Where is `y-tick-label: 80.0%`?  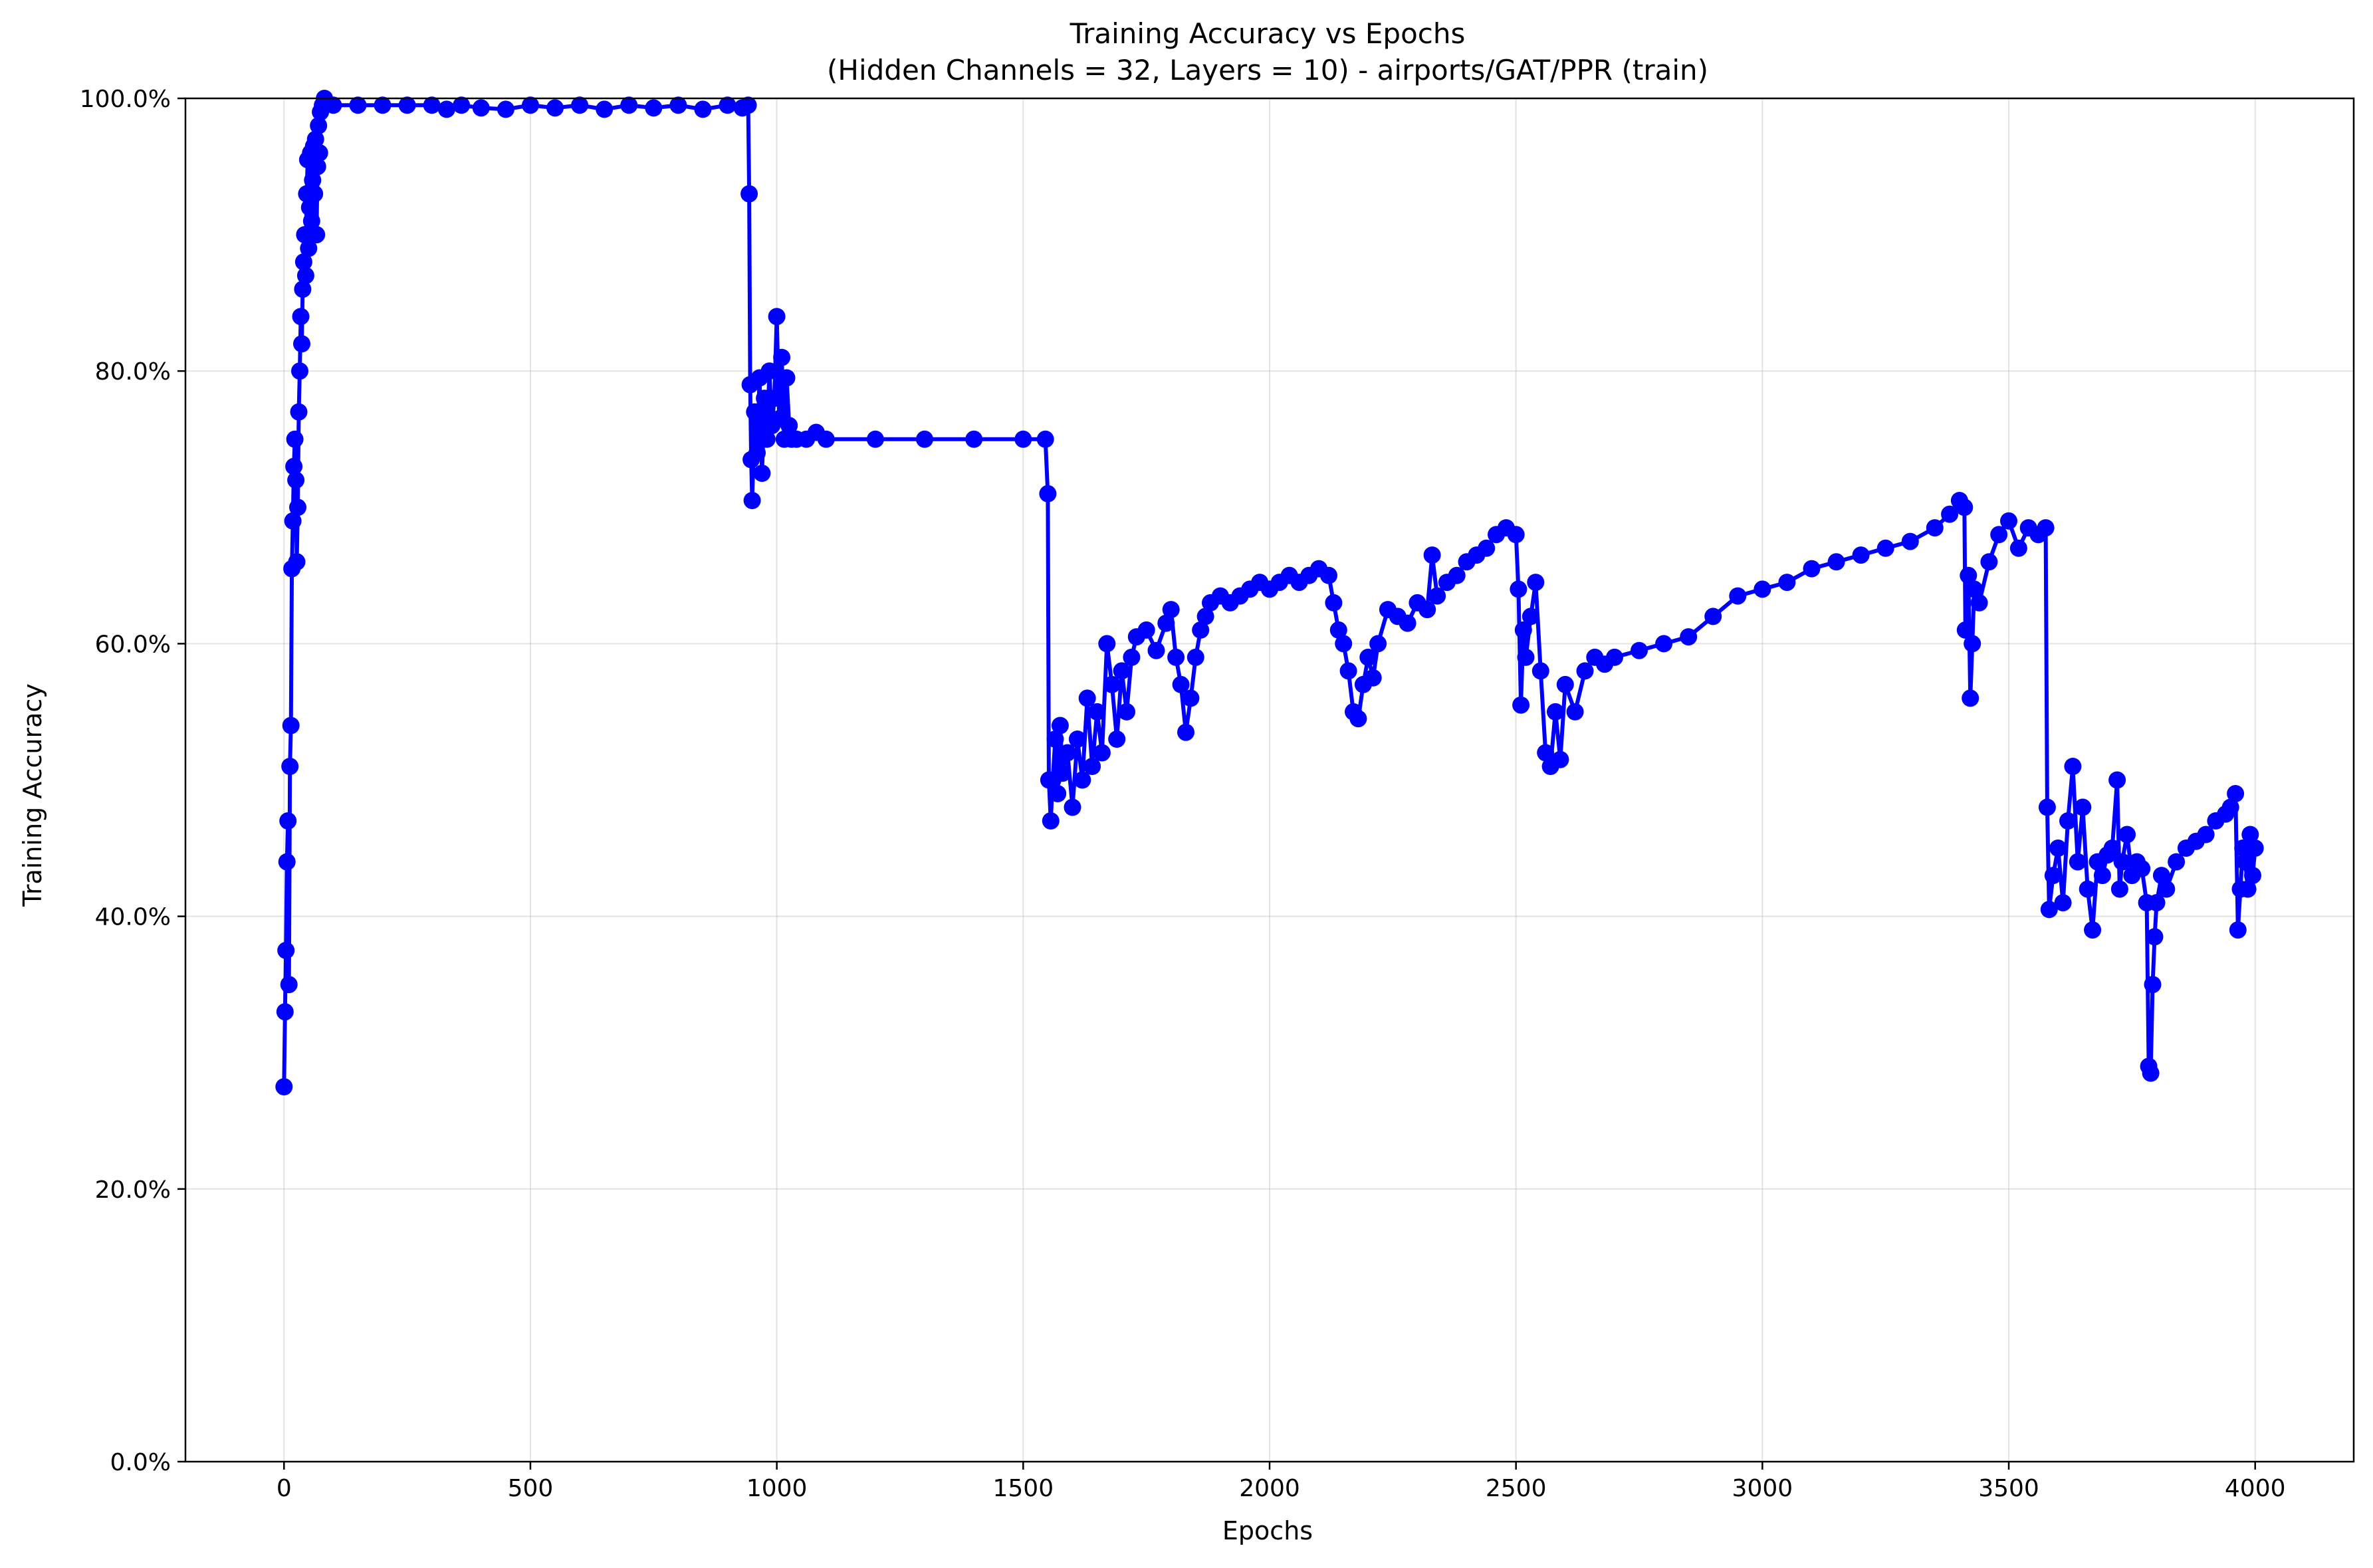
y-tick-label: 80.0% is located at coordinates (133, 372).